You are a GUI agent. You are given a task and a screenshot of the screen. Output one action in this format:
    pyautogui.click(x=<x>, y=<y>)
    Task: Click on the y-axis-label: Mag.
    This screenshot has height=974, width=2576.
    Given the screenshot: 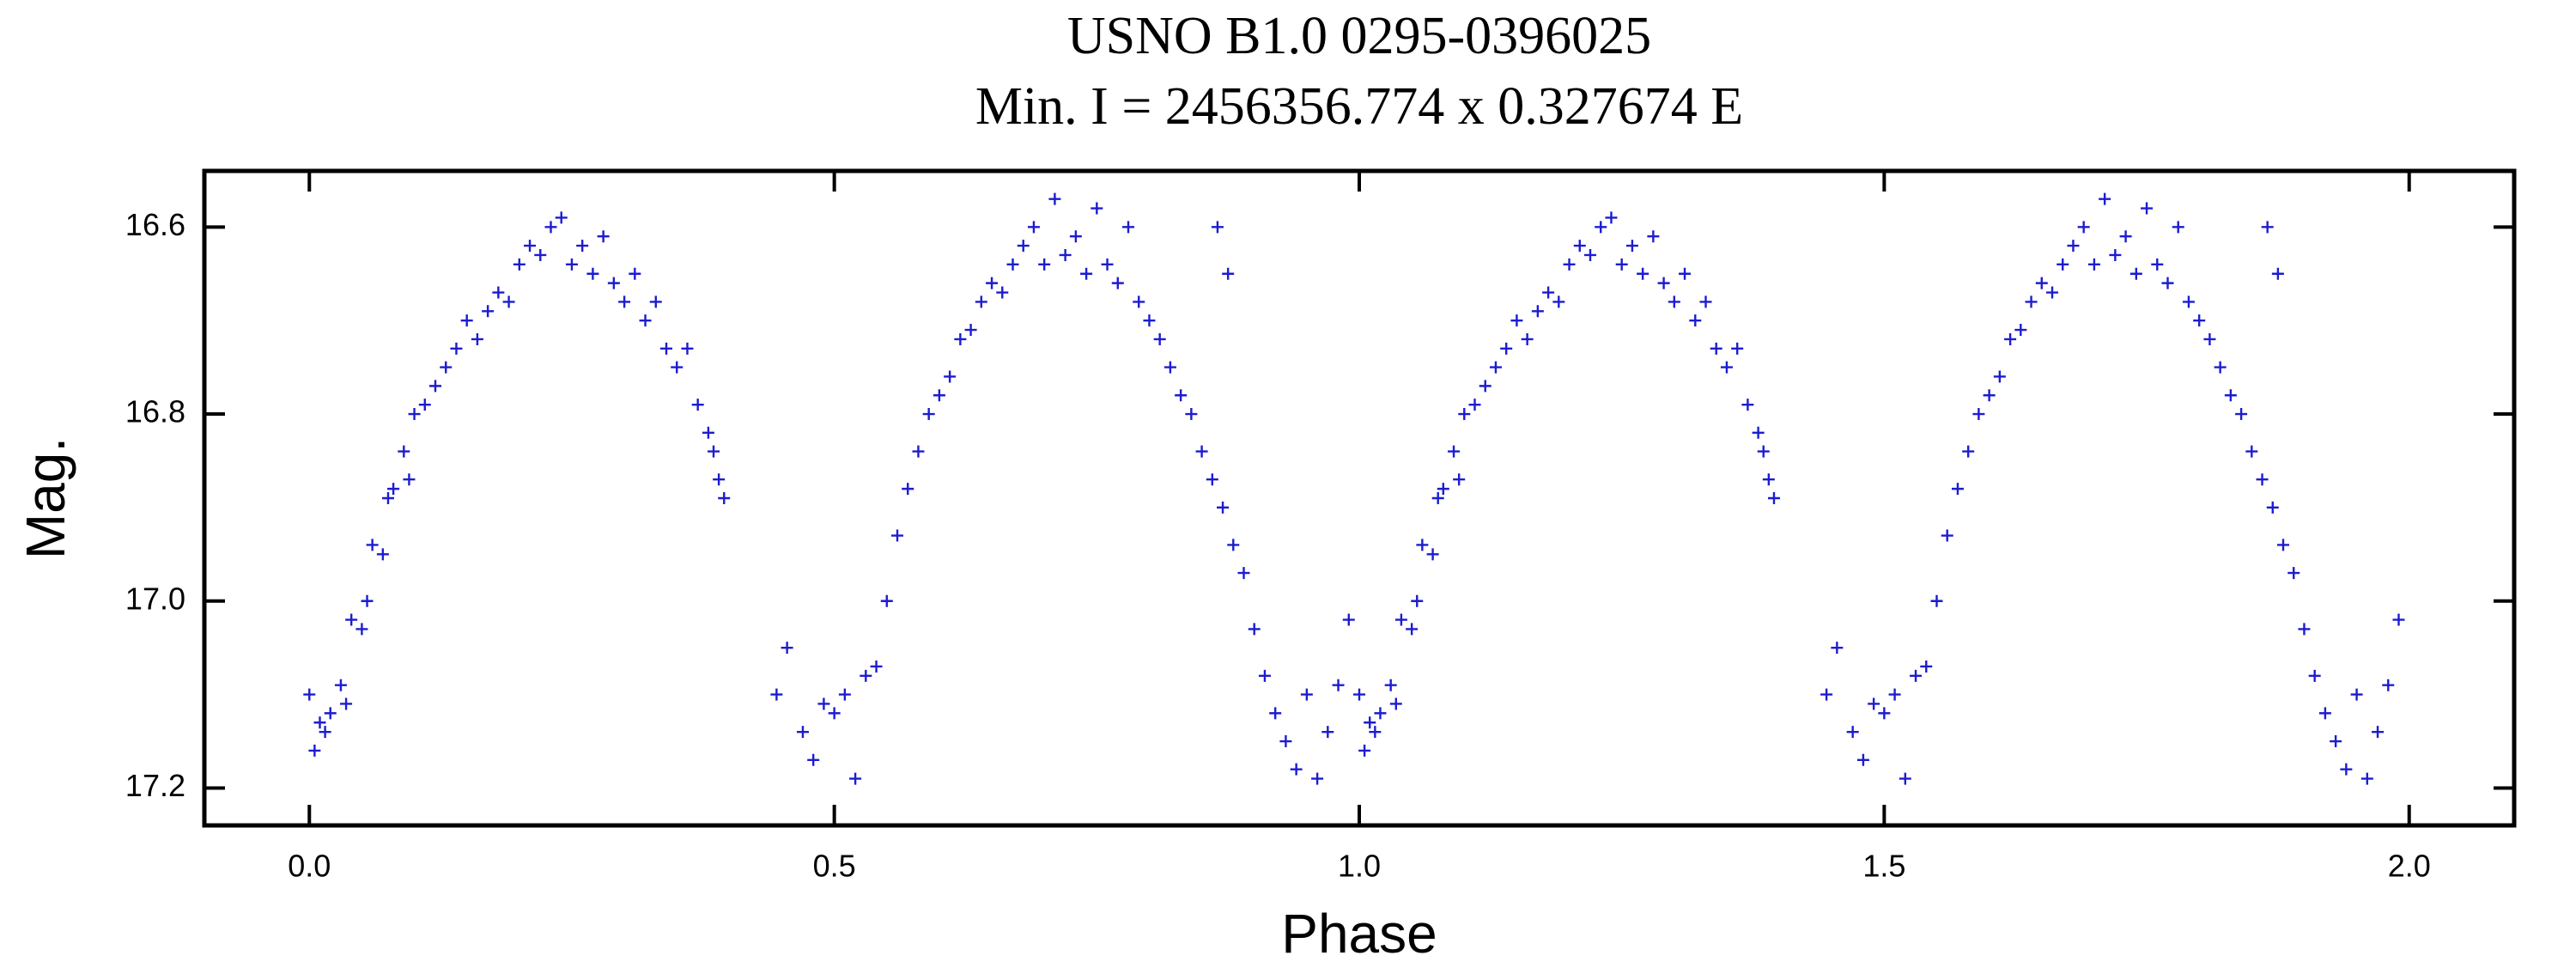 What is the action you would take?
    pyautogui.click(x=45, y=498)
    